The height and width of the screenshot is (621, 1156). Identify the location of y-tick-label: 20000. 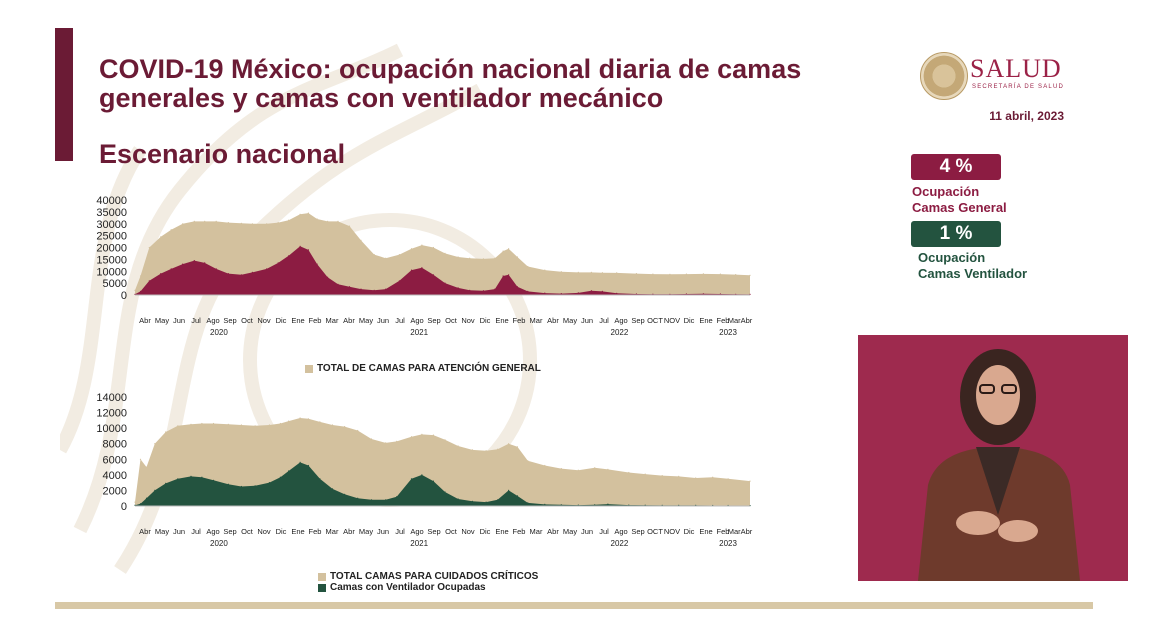
(111, 249).